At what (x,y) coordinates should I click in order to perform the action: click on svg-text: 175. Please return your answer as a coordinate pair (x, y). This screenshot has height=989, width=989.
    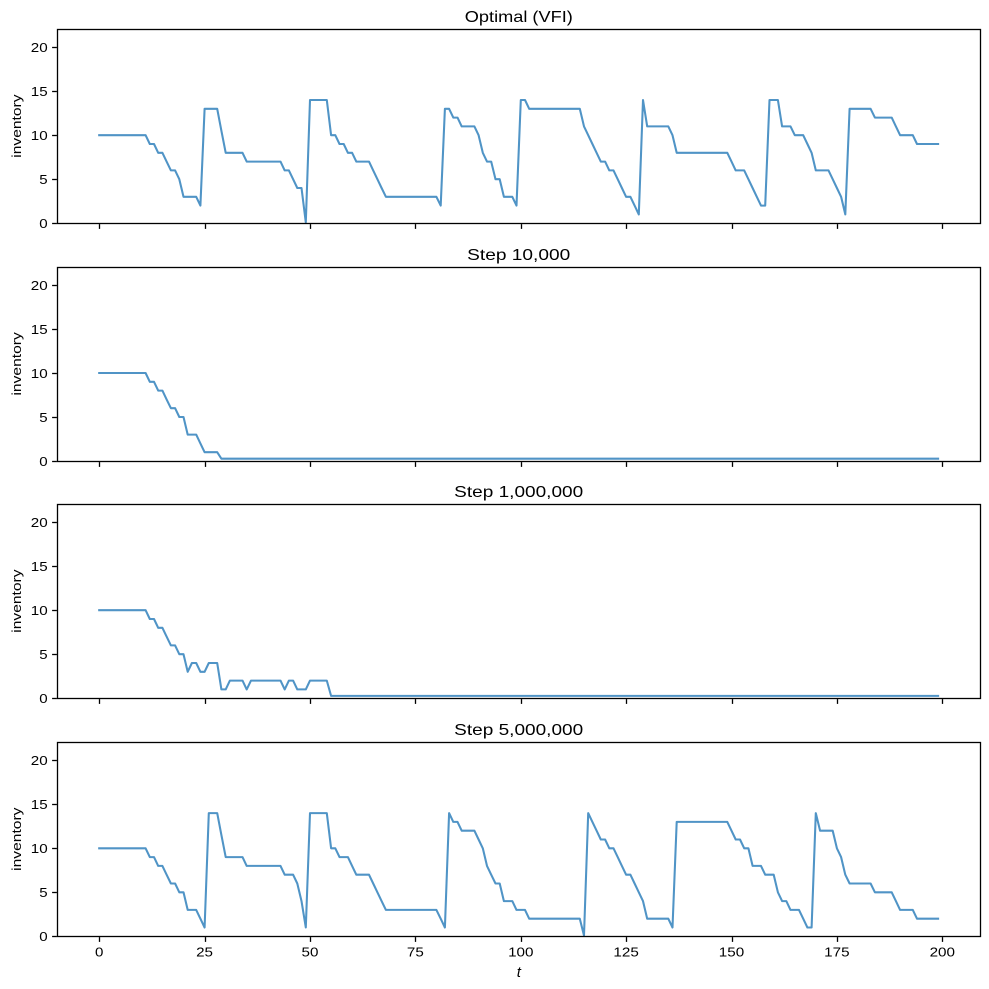
    Looking at the image, I should click on (836, 952).